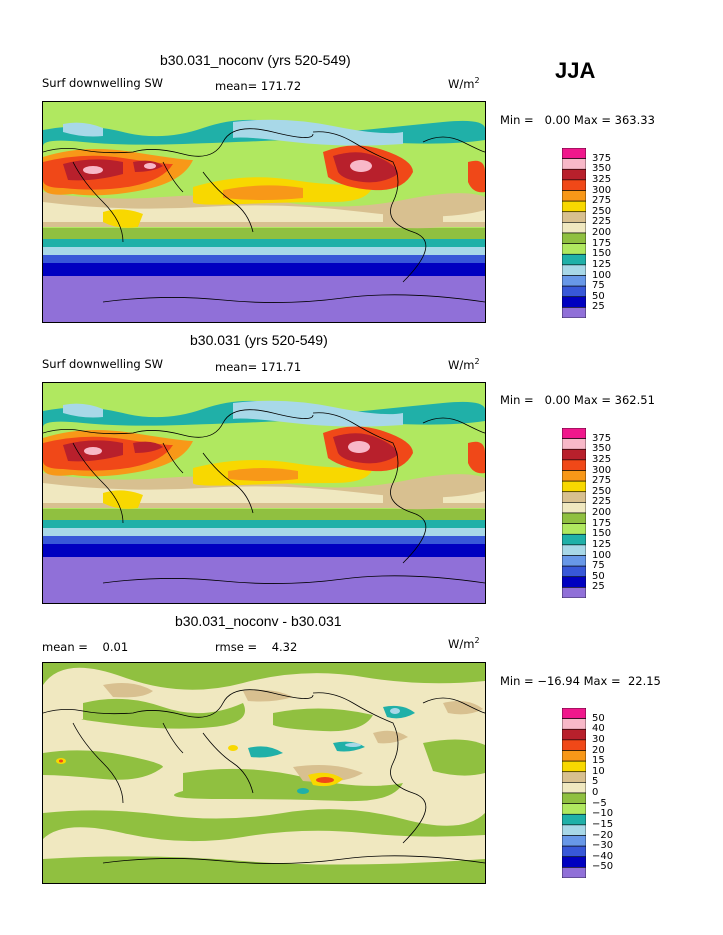 Image resolution: width=723 pixels, height=935 pixels. Describe the element at coordinates (603, 824) in the screenshot. I see `colorbar-label: −15` at that location.